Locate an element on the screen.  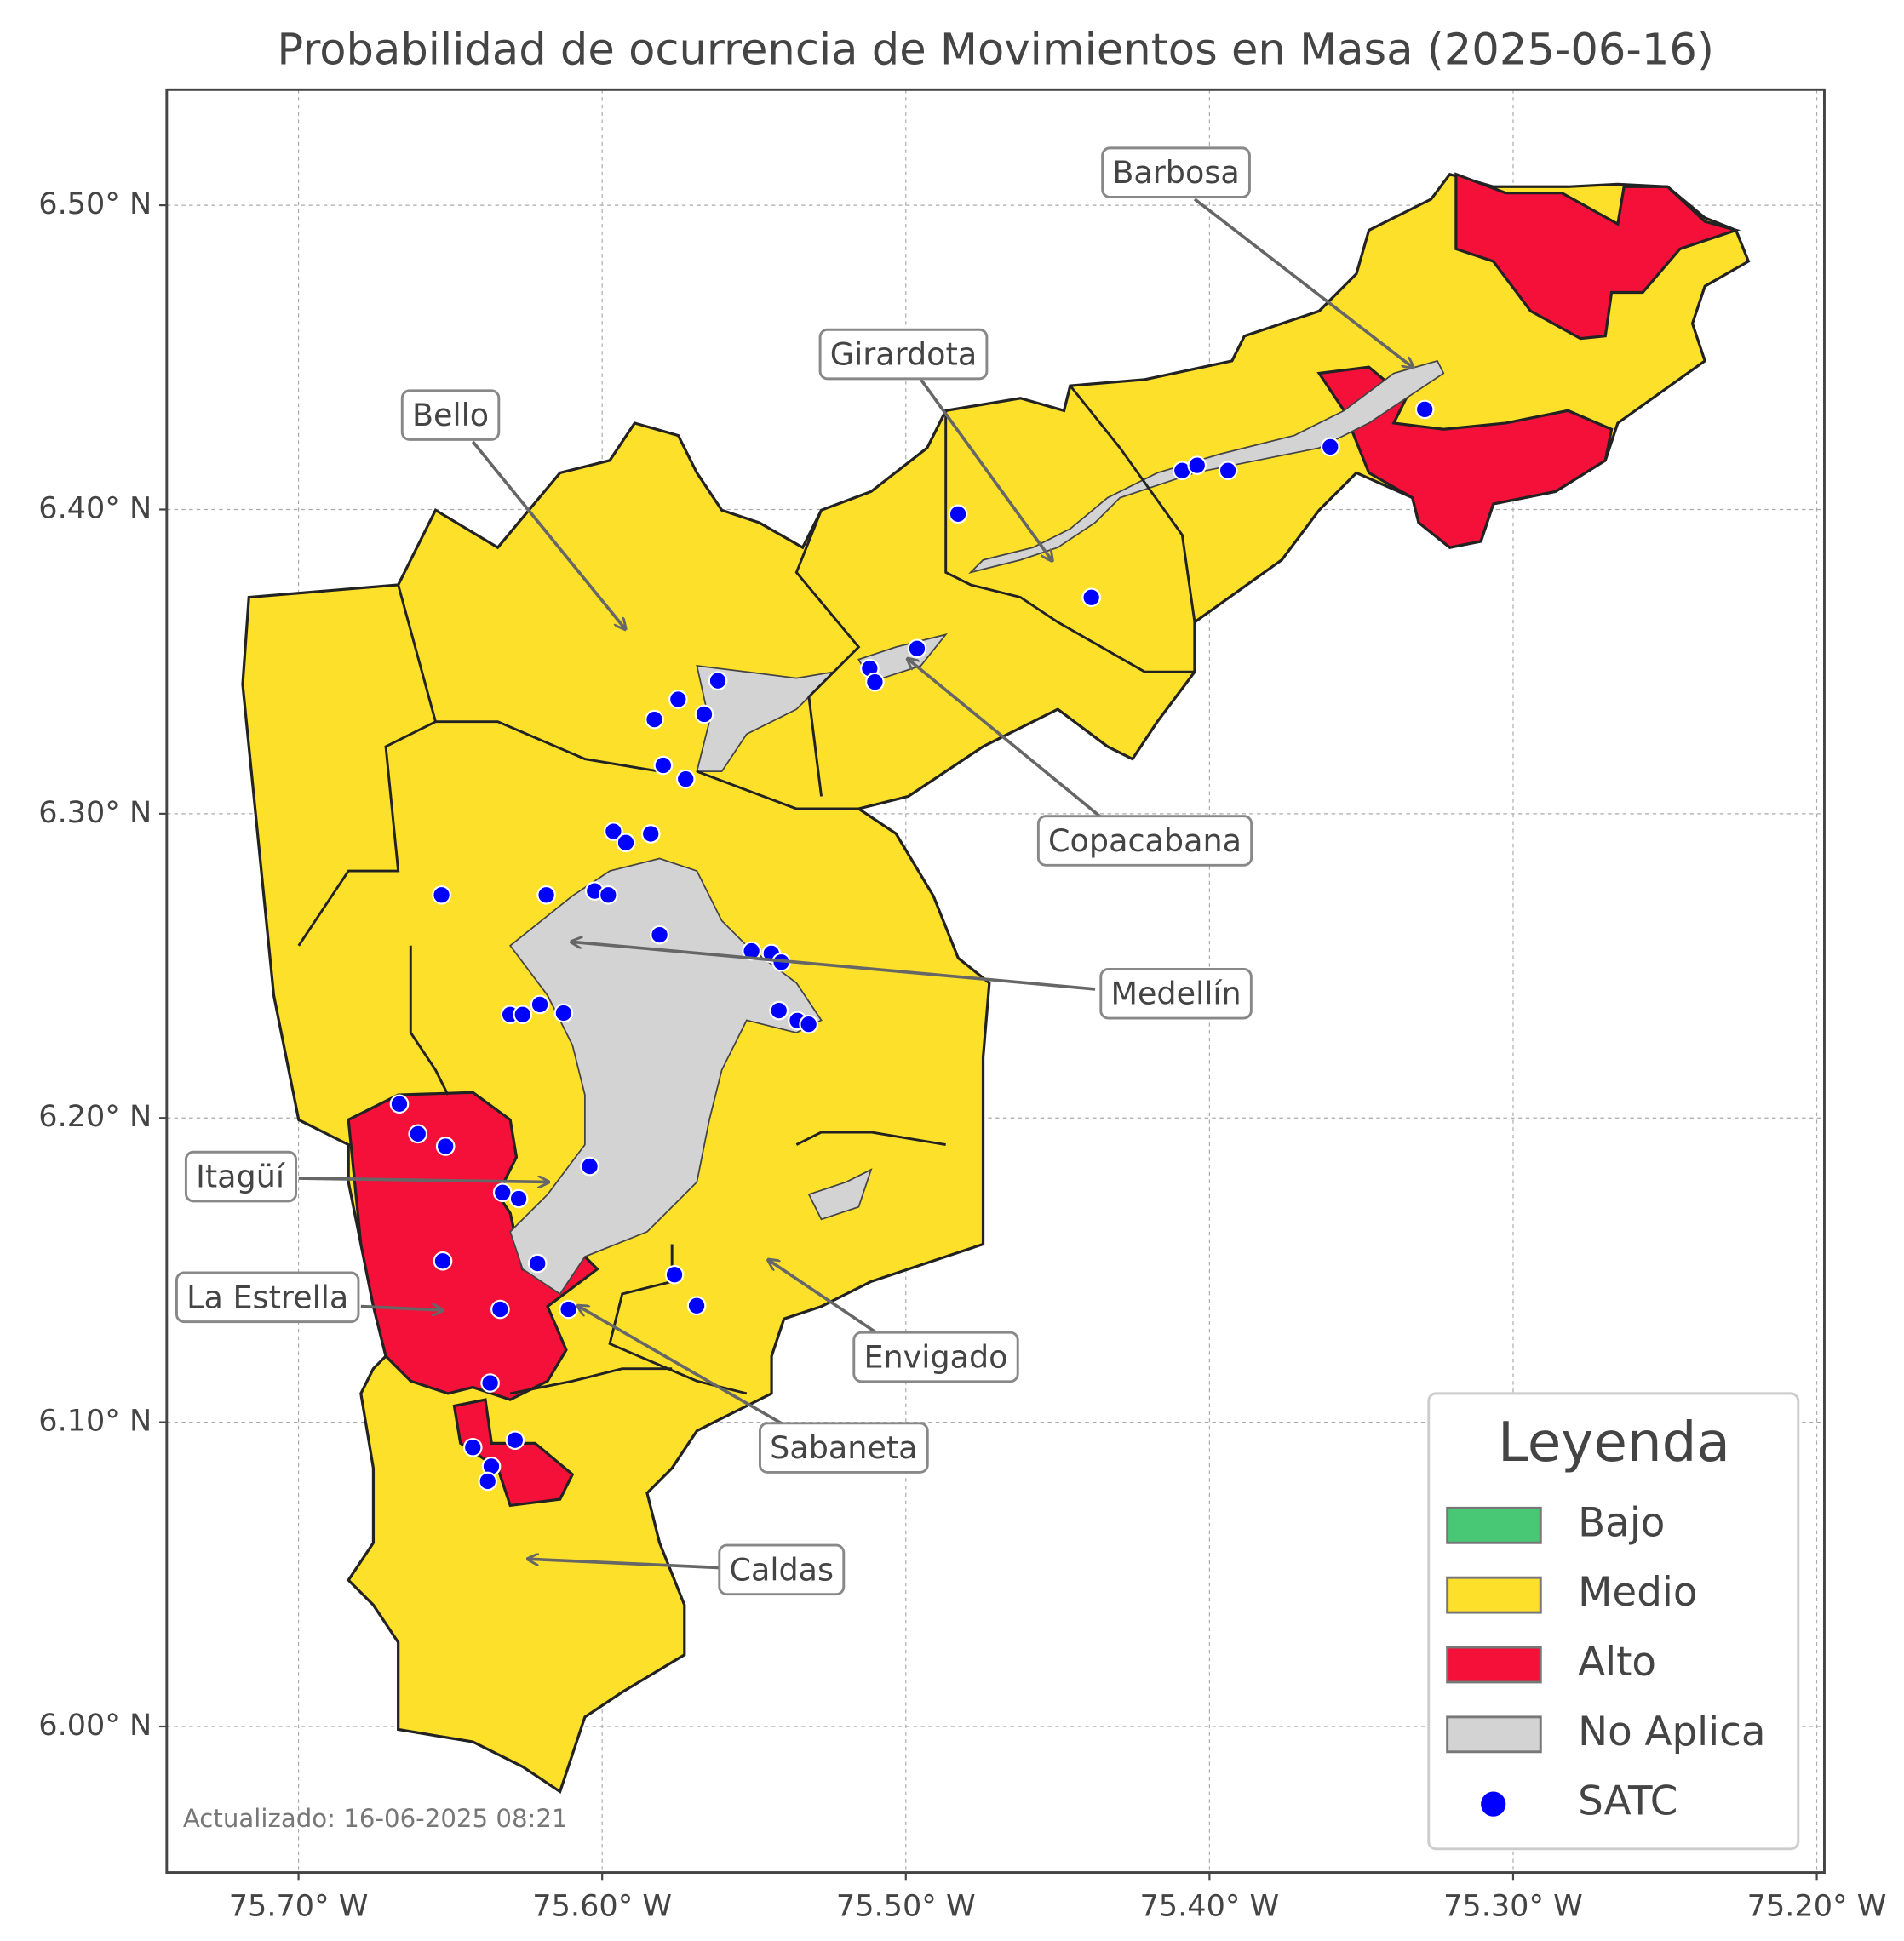
x-tick-label: 75.50° W is located at coordinates (906, 1906).